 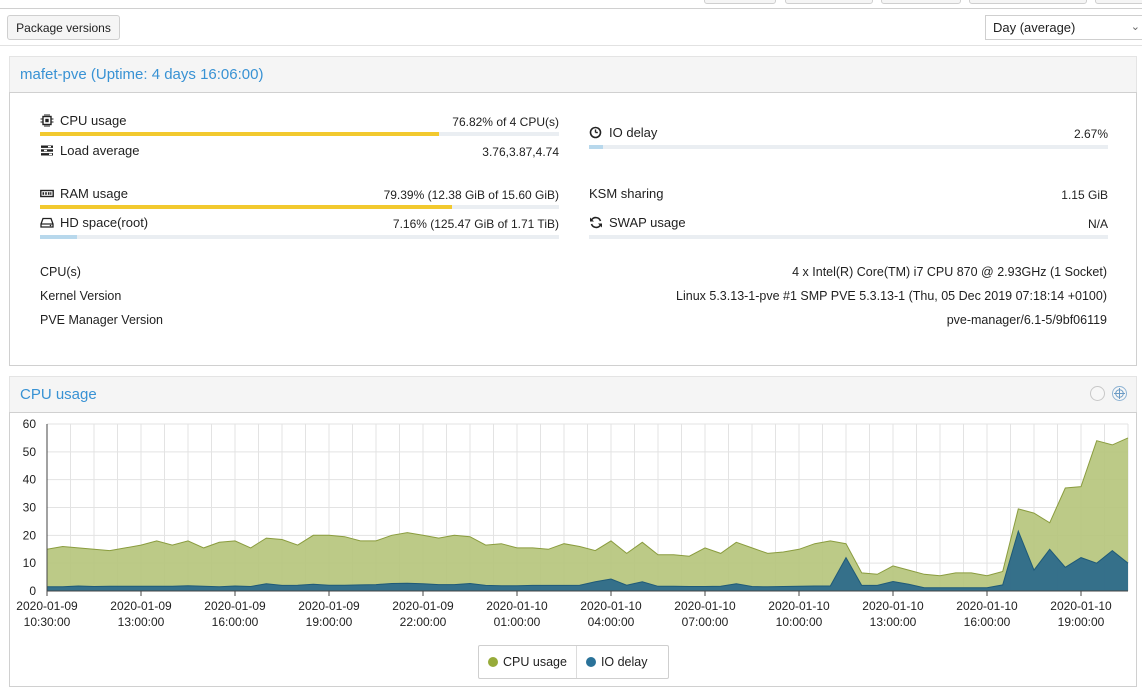 I want to click on legend-item-cpu: CPU usage, so click(x=527, y=662).